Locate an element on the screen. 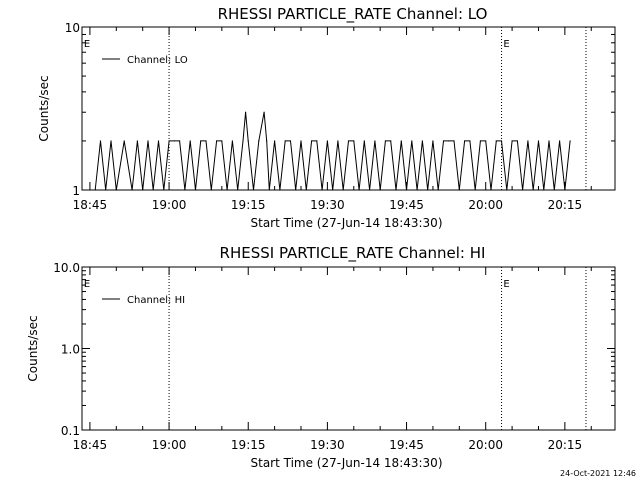  x-axis-label: Start Time (27-Jun-14 18:43:30) is located at coordinates (347, 223).